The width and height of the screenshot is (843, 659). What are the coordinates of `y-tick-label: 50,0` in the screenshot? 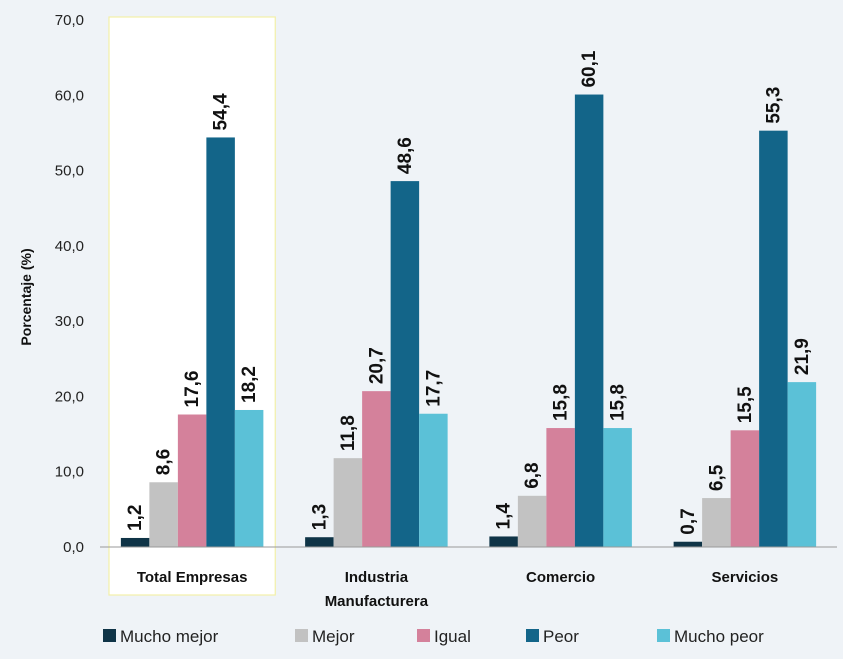 It's located at (69, 171).